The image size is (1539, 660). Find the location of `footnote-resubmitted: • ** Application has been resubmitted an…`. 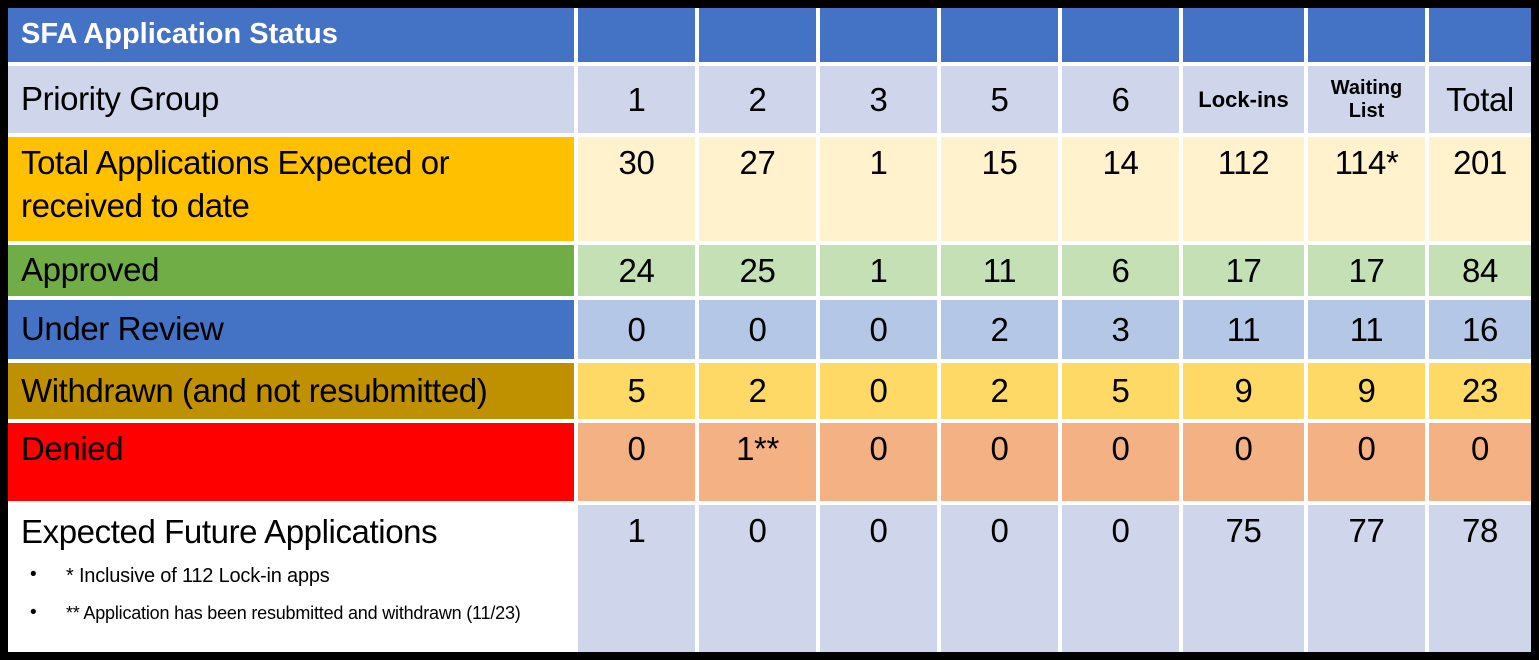

footnote-resubmitted: • ** Application has been resubmitted an… is located at coordinates (285, 613).